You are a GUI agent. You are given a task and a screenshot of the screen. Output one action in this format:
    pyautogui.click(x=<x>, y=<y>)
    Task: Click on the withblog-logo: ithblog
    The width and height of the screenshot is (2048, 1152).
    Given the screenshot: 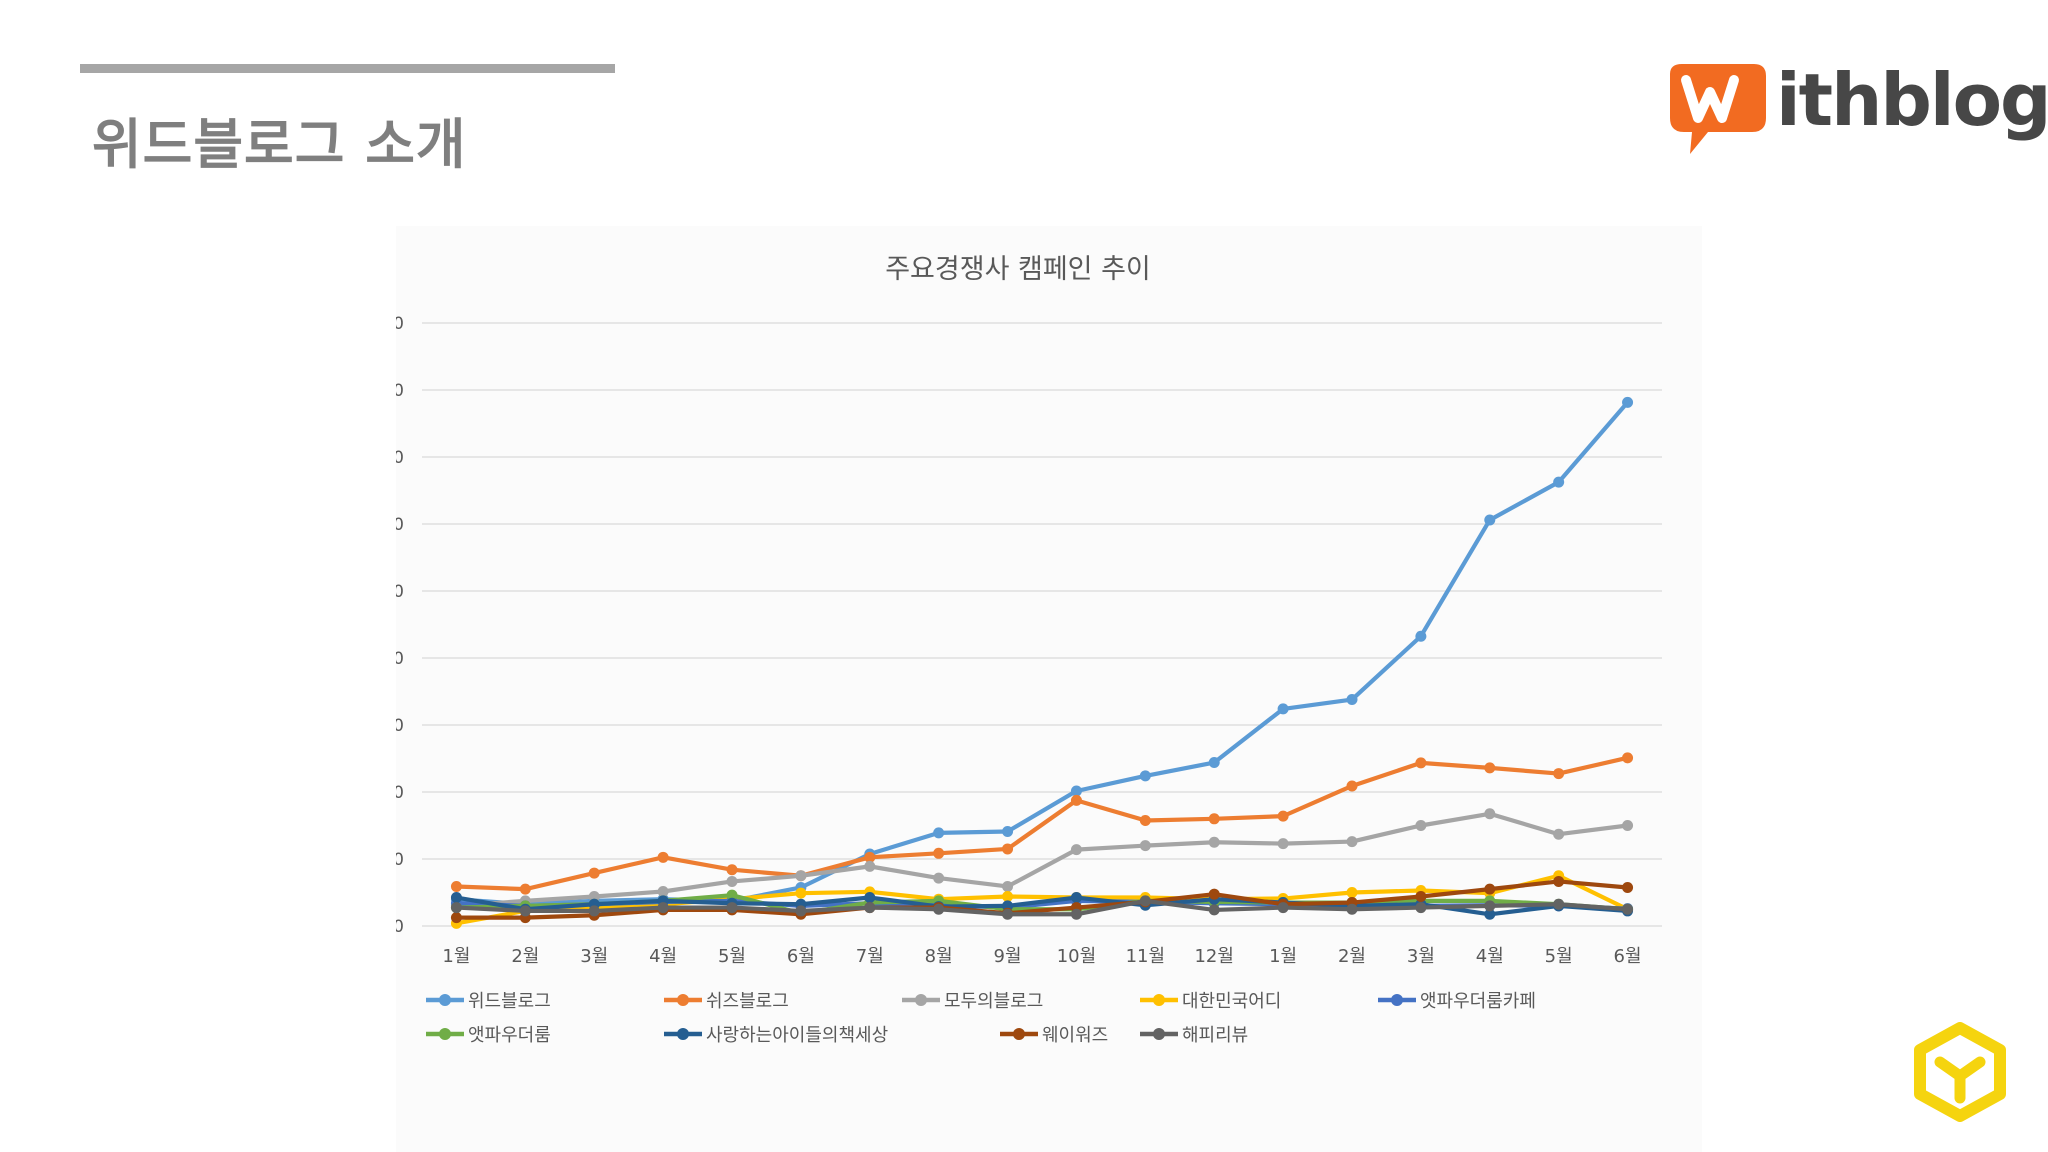 What is the action you would take?
    pyautogui.click(x=1852, y=111)
    